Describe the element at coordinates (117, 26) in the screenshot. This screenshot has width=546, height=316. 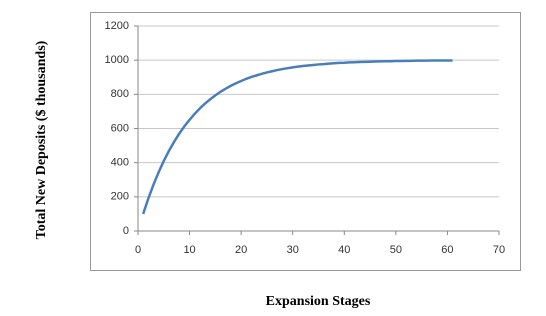
I see `y-tick-label: 1200` at that location.